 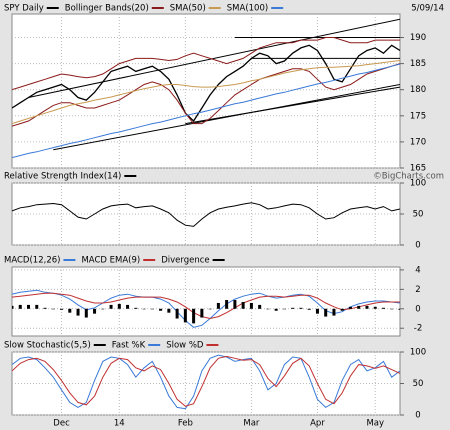 What do you see at coordinates (188, 9) in the screenshot?
I see `legend-label: SMA(50)` at bounding box center [188, 9].